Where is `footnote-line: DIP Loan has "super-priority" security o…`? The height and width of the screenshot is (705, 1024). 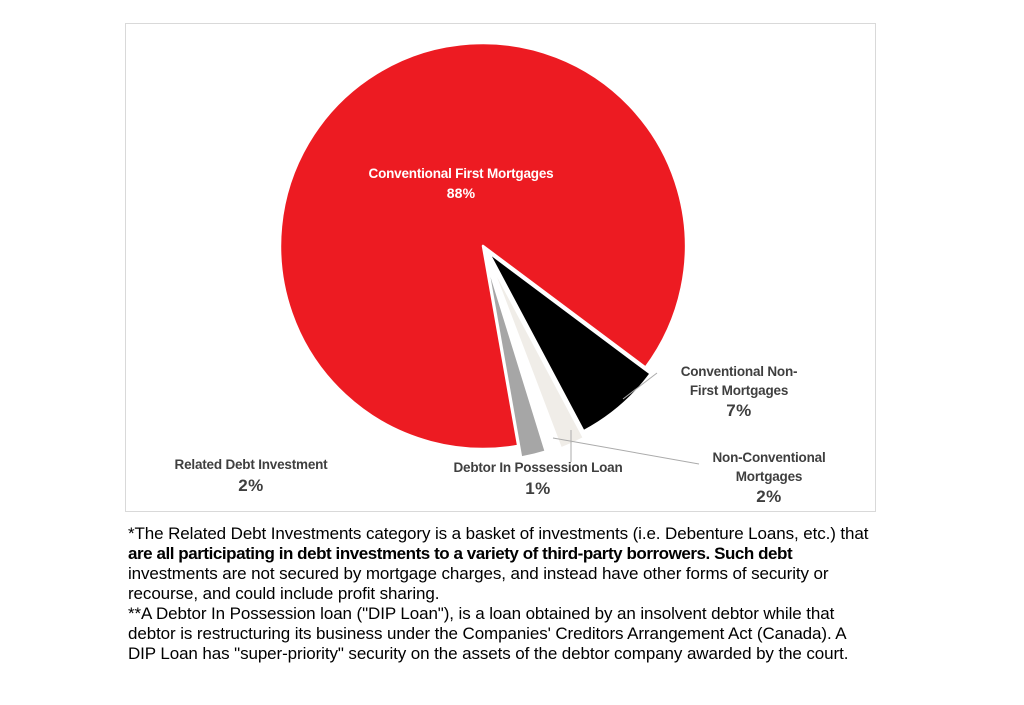 footnote-line: DIP Loan has "super-priority" security o… is located at coordinates (488, 653).